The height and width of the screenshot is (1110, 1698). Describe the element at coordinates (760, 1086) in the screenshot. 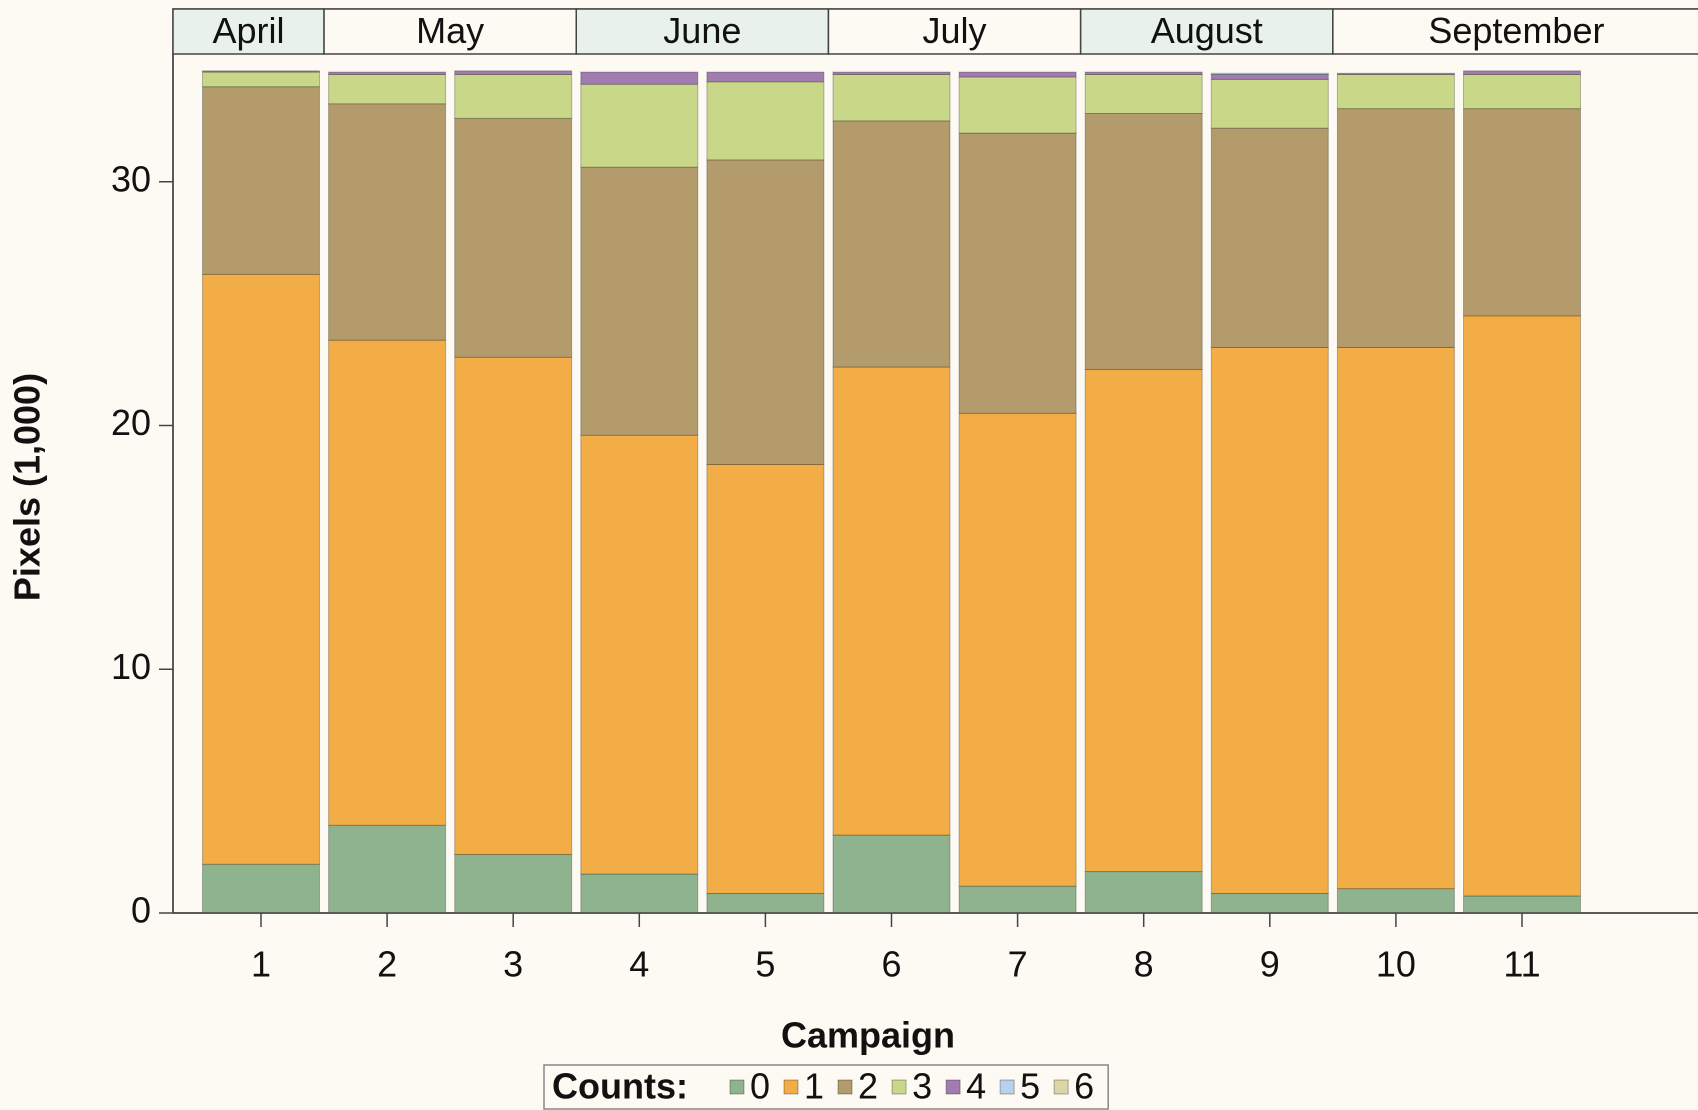

I see `legend-label: 0` at that location.